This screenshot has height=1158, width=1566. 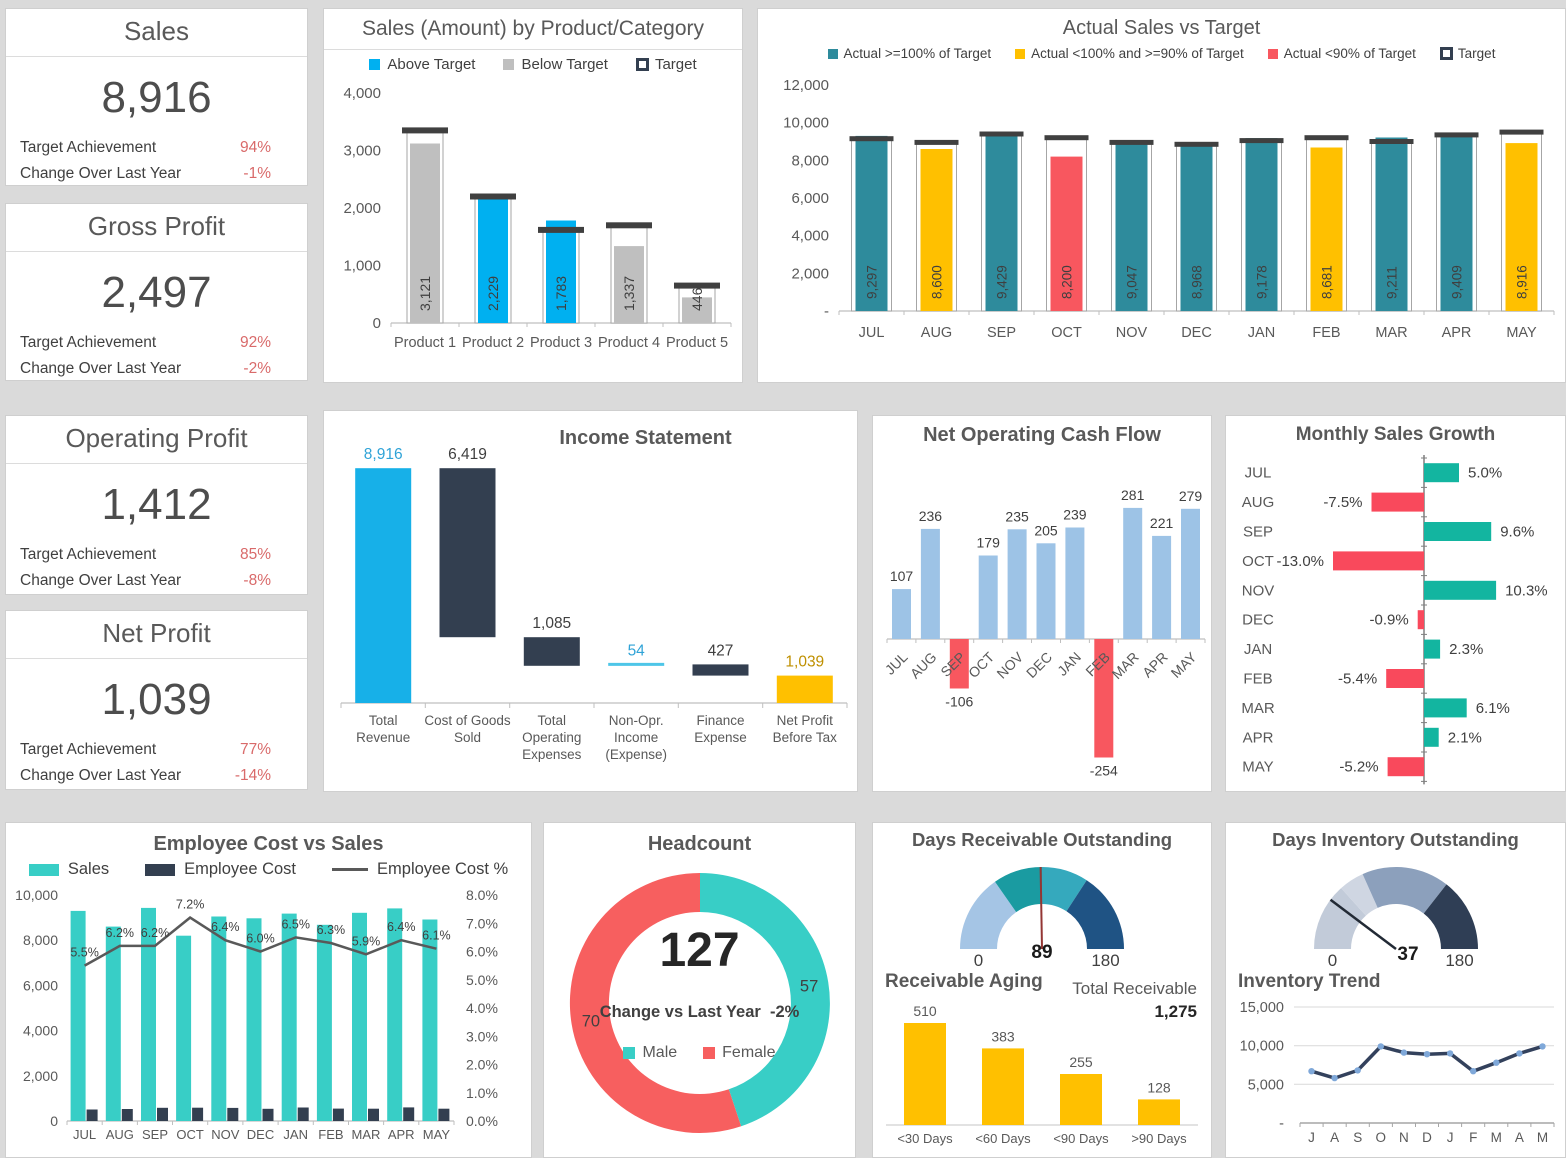 What do you see at coordinates (636, 754) in the screenshot?
I see `svg-text: (Expense)` at bounding box center [636, 754].